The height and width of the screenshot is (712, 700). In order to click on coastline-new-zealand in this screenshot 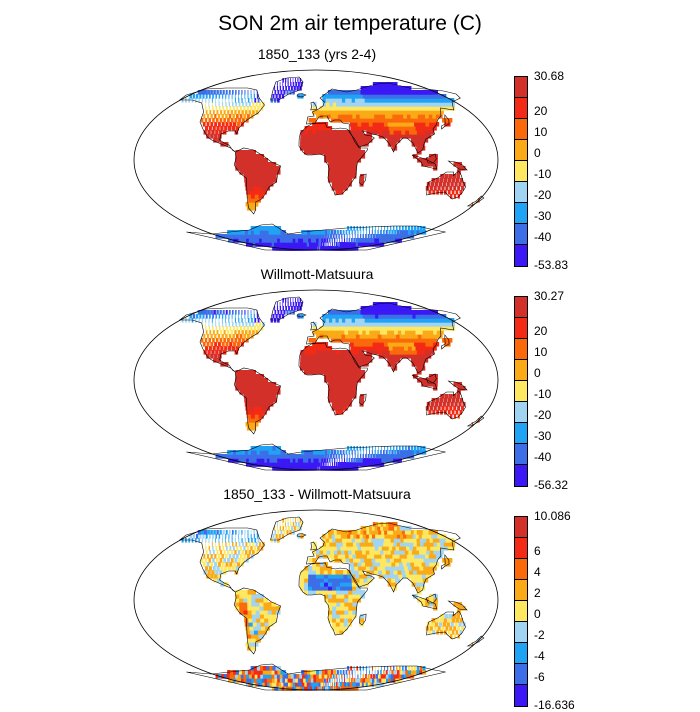, I will do `click(475, 641)`.